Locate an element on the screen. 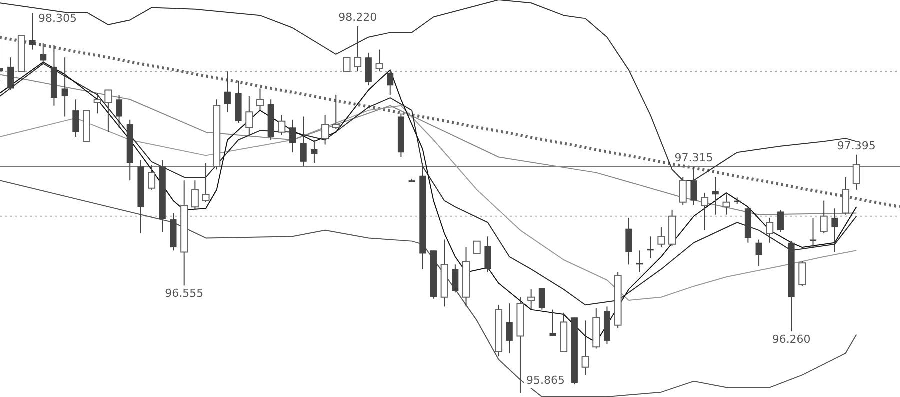  annotation: 98.305 is located at coordinates (58, 19).